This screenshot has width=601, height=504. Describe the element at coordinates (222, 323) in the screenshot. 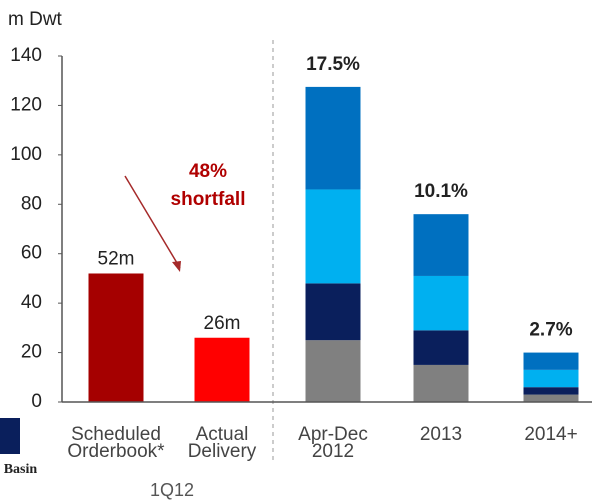

I see `value-label: 26m` at that location.